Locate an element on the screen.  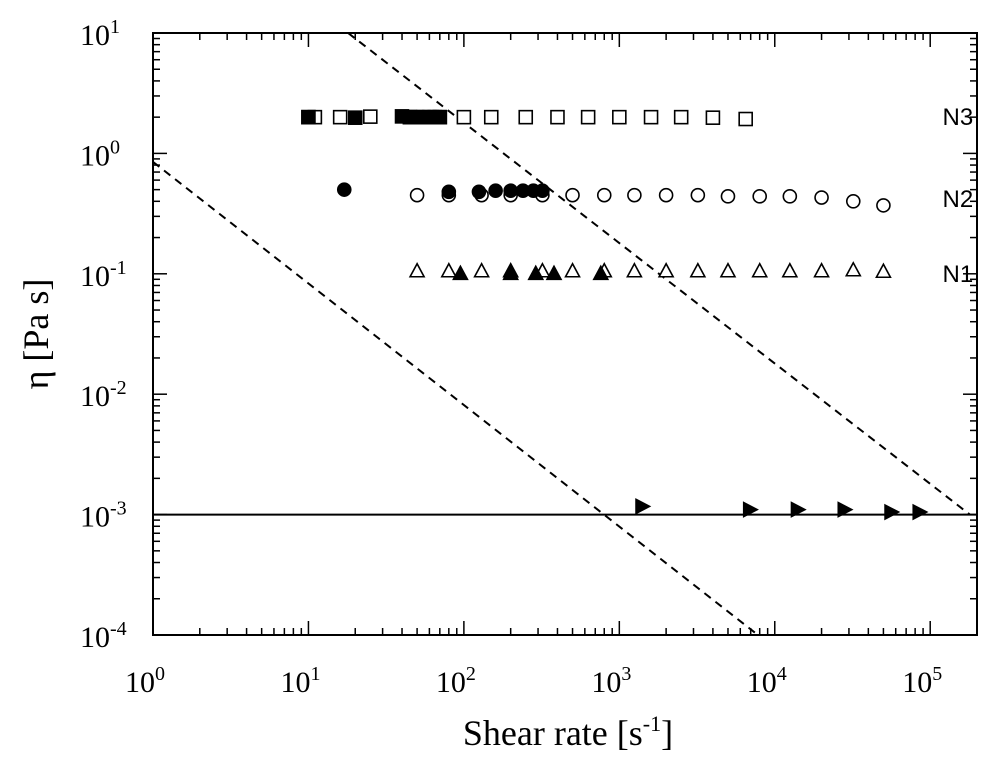
y-tick-label-exponent: -4 is located at coordinates (118, 629).